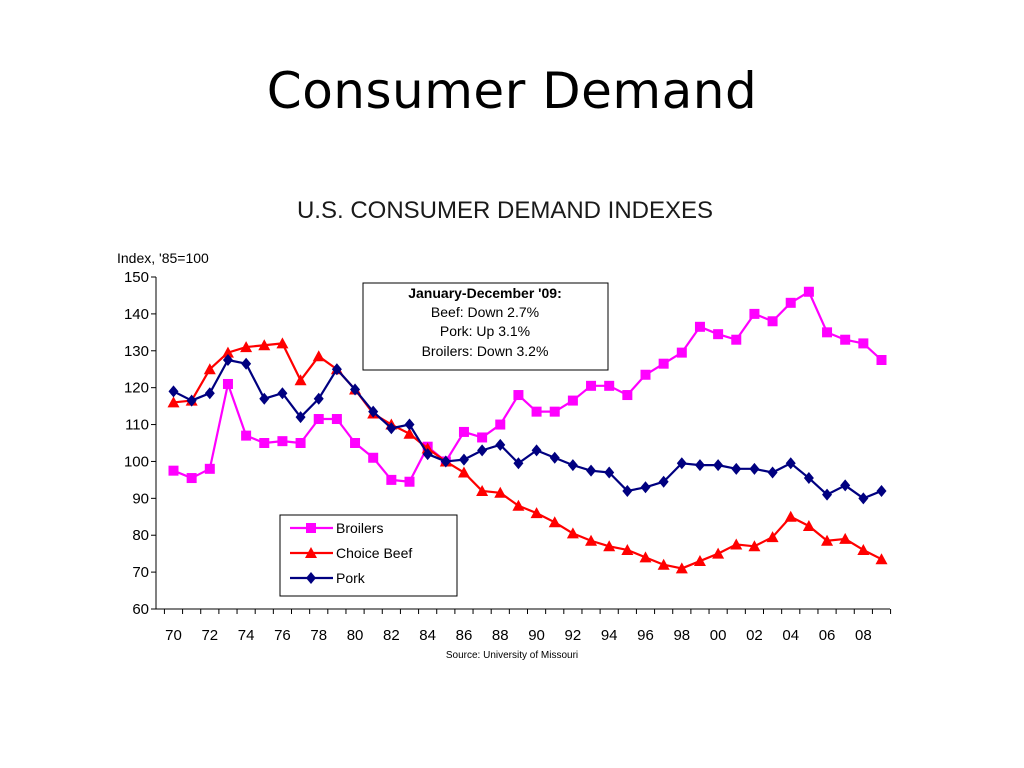 This screenshot has width=1024, height=768. Describe the element at coordinates (427, 635) in the screenshot. I see `x-tick-label: 84` at that location.